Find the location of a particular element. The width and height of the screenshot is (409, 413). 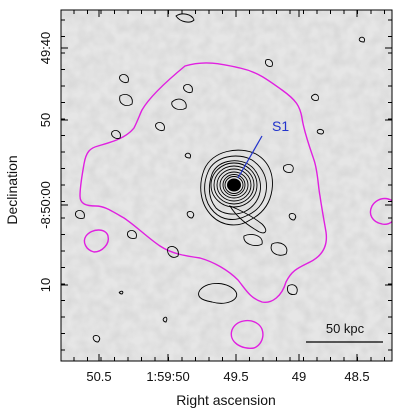

x-tick-label: 48.5 is located at coordinates (356, 376).